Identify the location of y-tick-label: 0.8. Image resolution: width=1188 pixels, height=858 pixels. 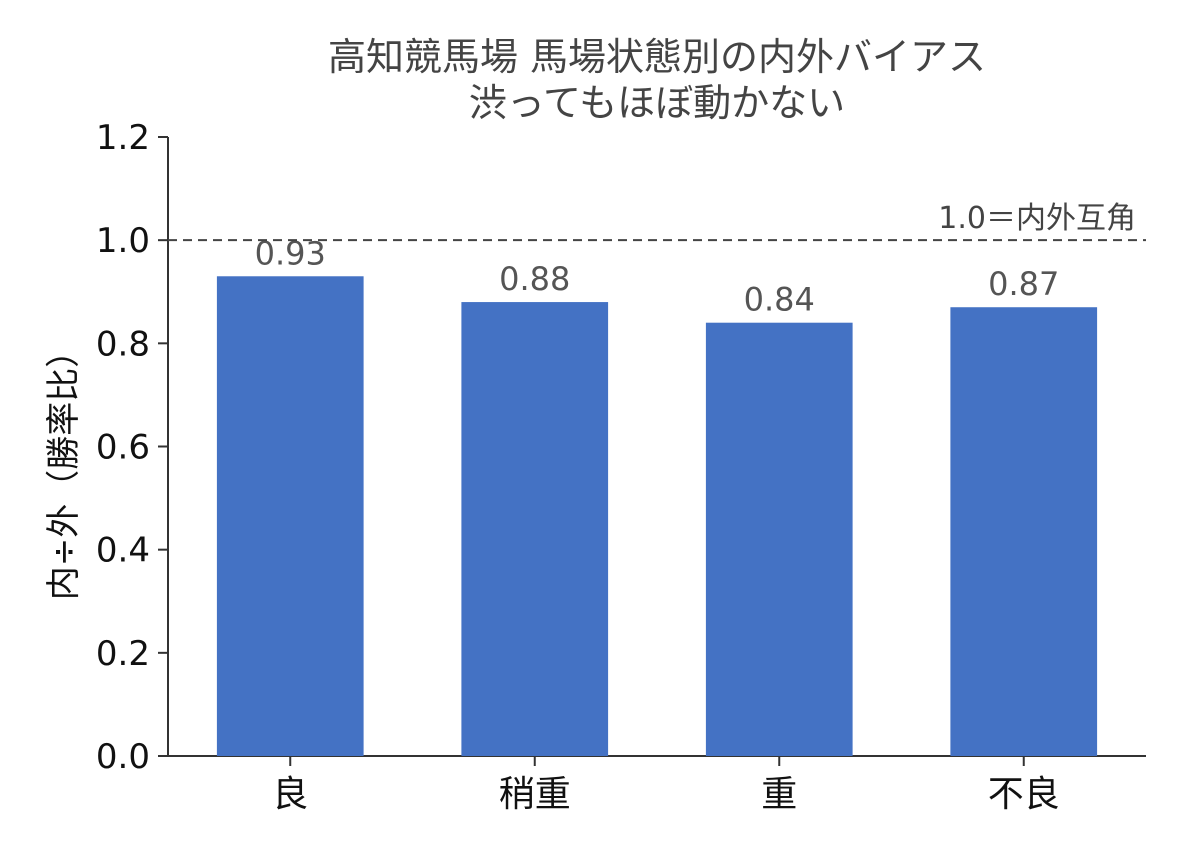
(123, 344).